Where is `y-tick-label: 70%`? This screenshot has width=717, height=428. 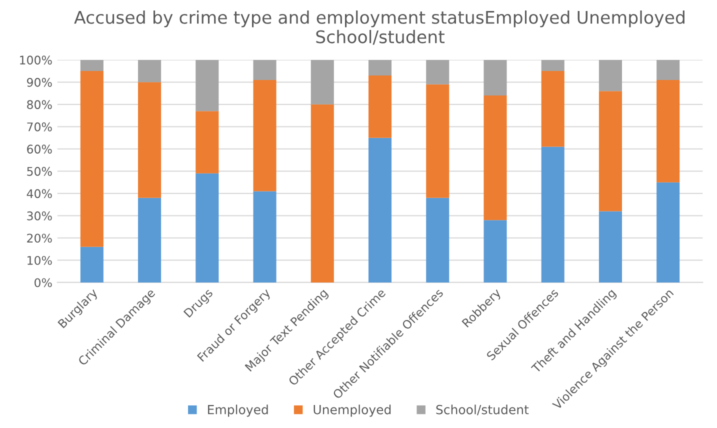 y-tick-label: 70% is located at coordinates (39, 127).